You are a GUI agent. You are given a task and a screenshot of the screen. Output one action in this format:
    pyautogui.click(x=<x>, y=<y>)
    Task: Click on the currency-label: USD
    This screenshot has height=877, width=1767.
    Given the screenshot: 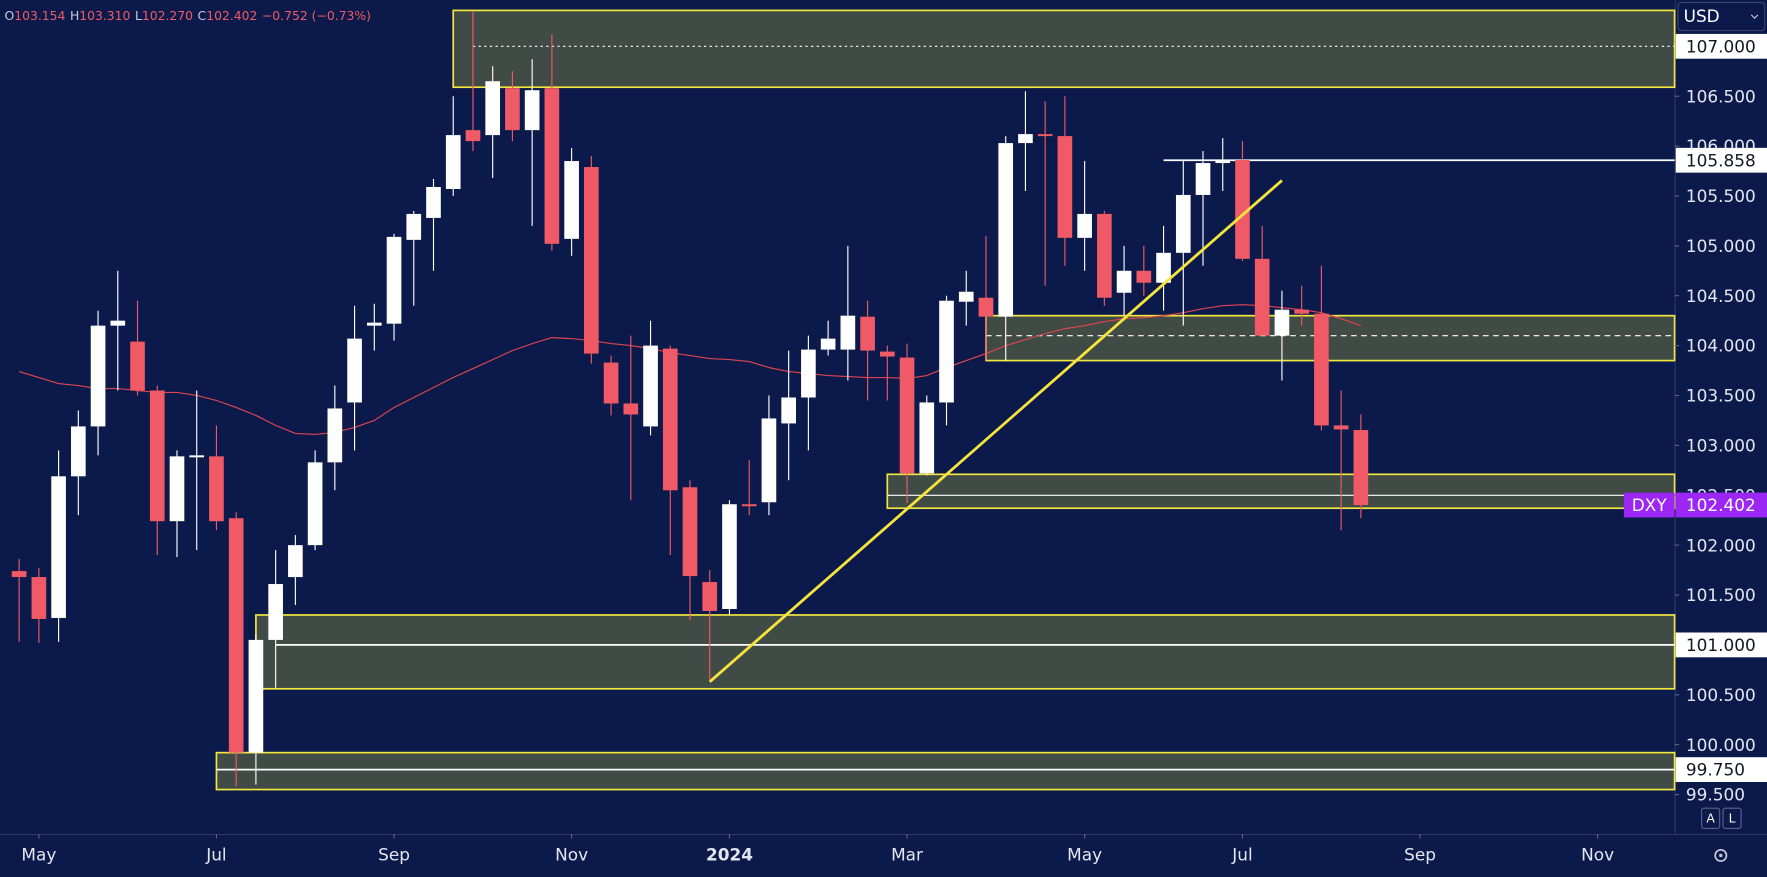 What is the action you would take?
    pyautogui.click(x=1702, y=16)
    